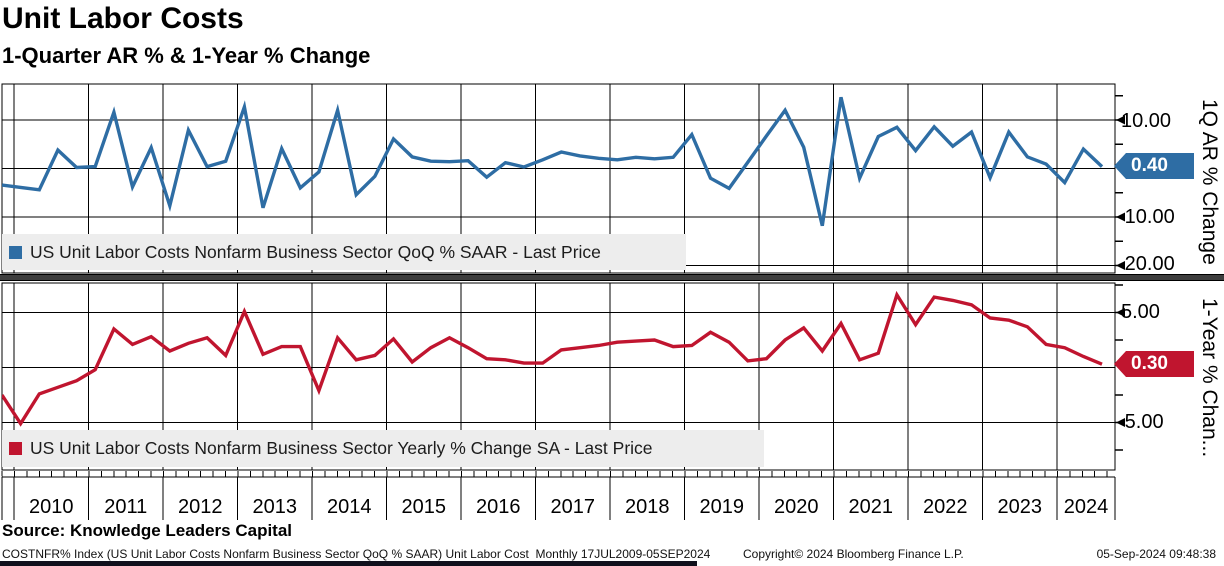 This screenshot has height=566, width=1224. What do you see at coordinates (424, 507) in the screenshot?
I see `x-axis-year-label: 2015` at bounding box center [424, 507].